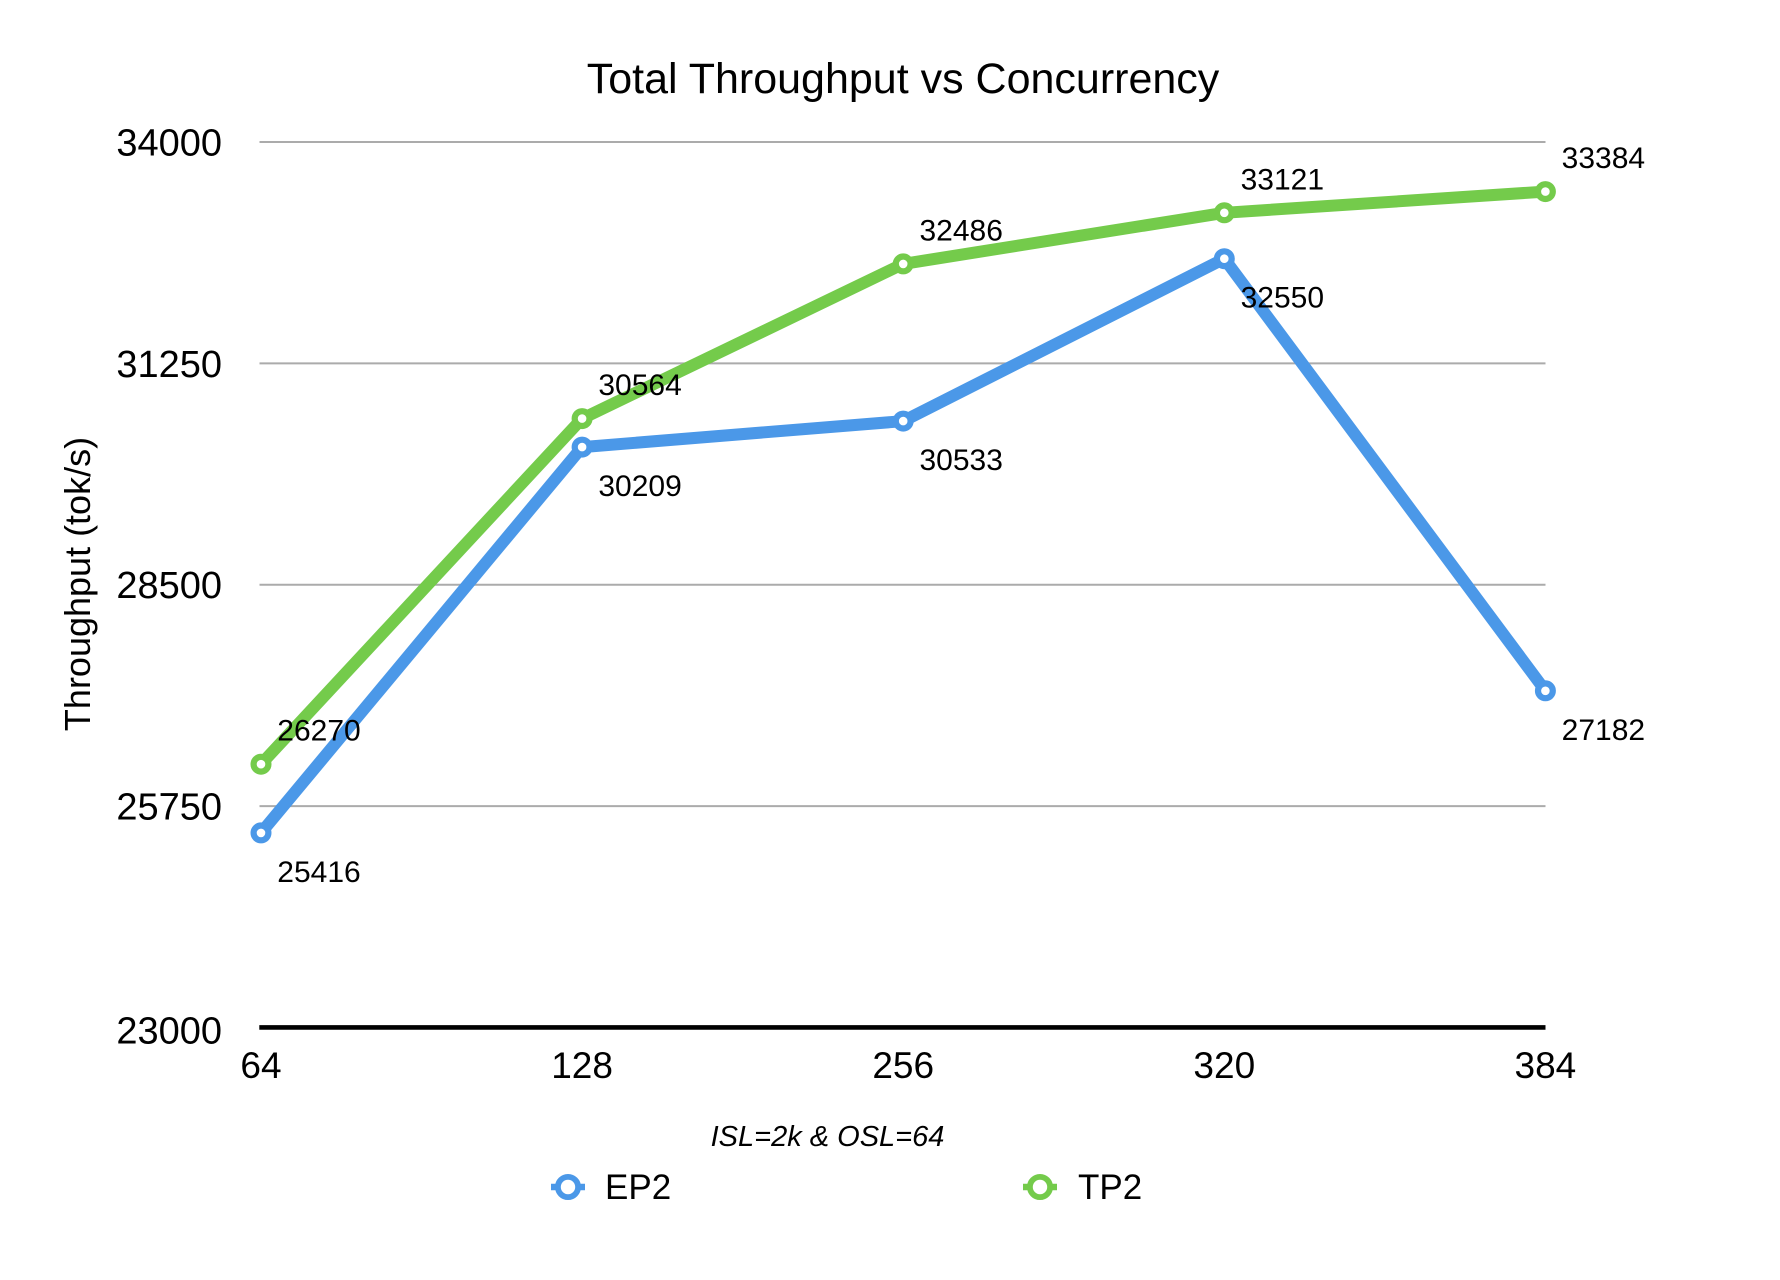  Describe the element at coordinates (318, 731) in the screenshot. I see `svg-text: 26270` at that location.